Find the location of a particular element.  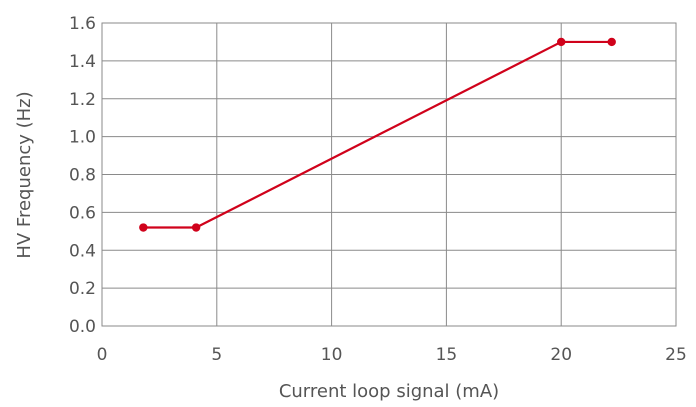

y-tick-label: 1.4 is located at coordinates (82, 62).